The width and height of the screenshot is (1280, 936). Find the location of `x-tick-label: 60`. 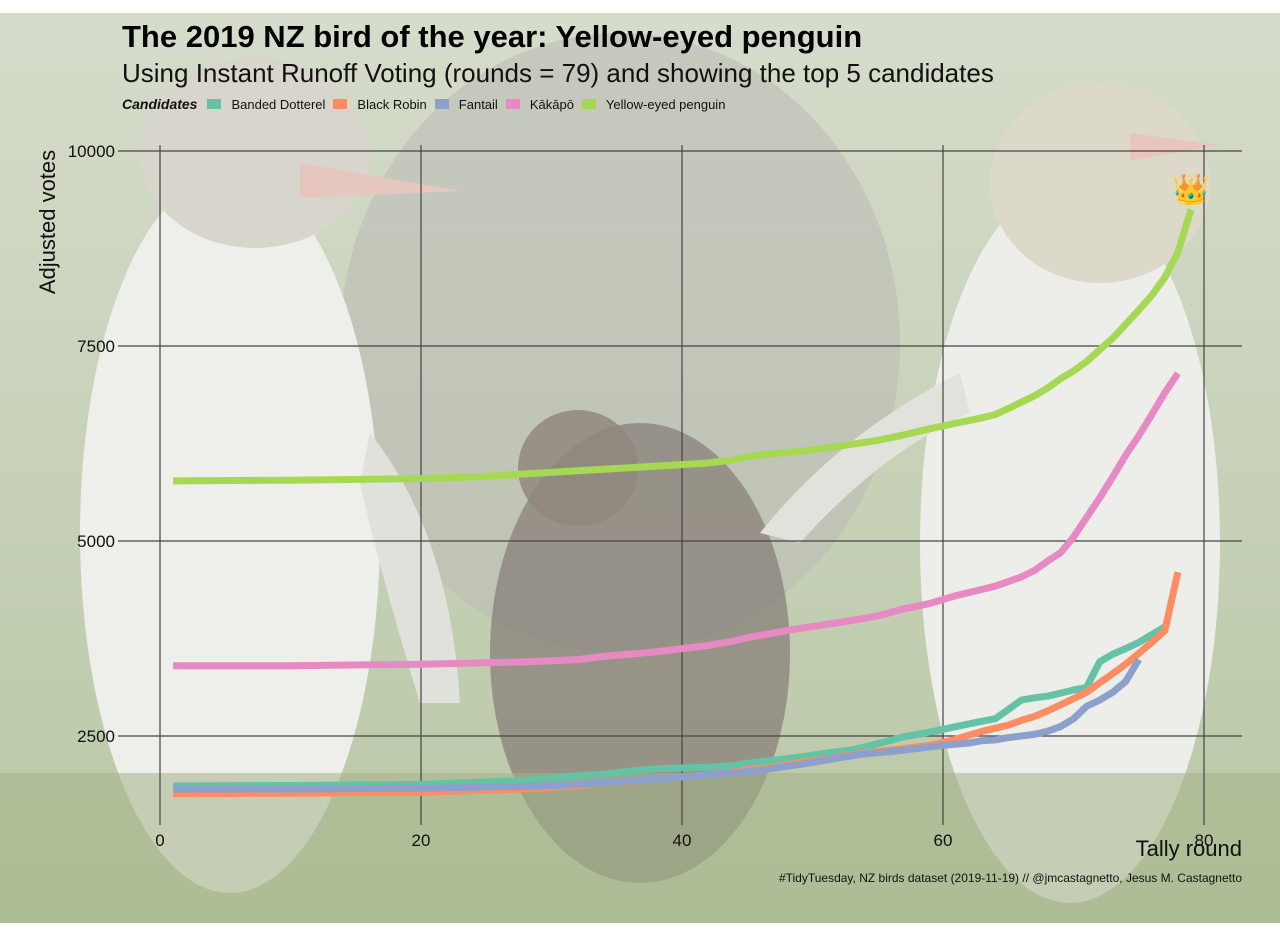

x-tick-label: 60 is located at coordinates (943, 840).